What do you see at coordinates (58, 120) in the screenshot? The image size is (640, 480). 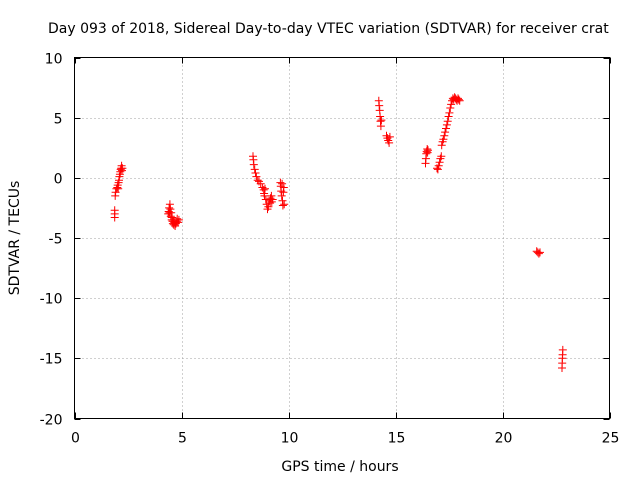 I see `y-tick-label: 5` at bounding box center [58, 120].